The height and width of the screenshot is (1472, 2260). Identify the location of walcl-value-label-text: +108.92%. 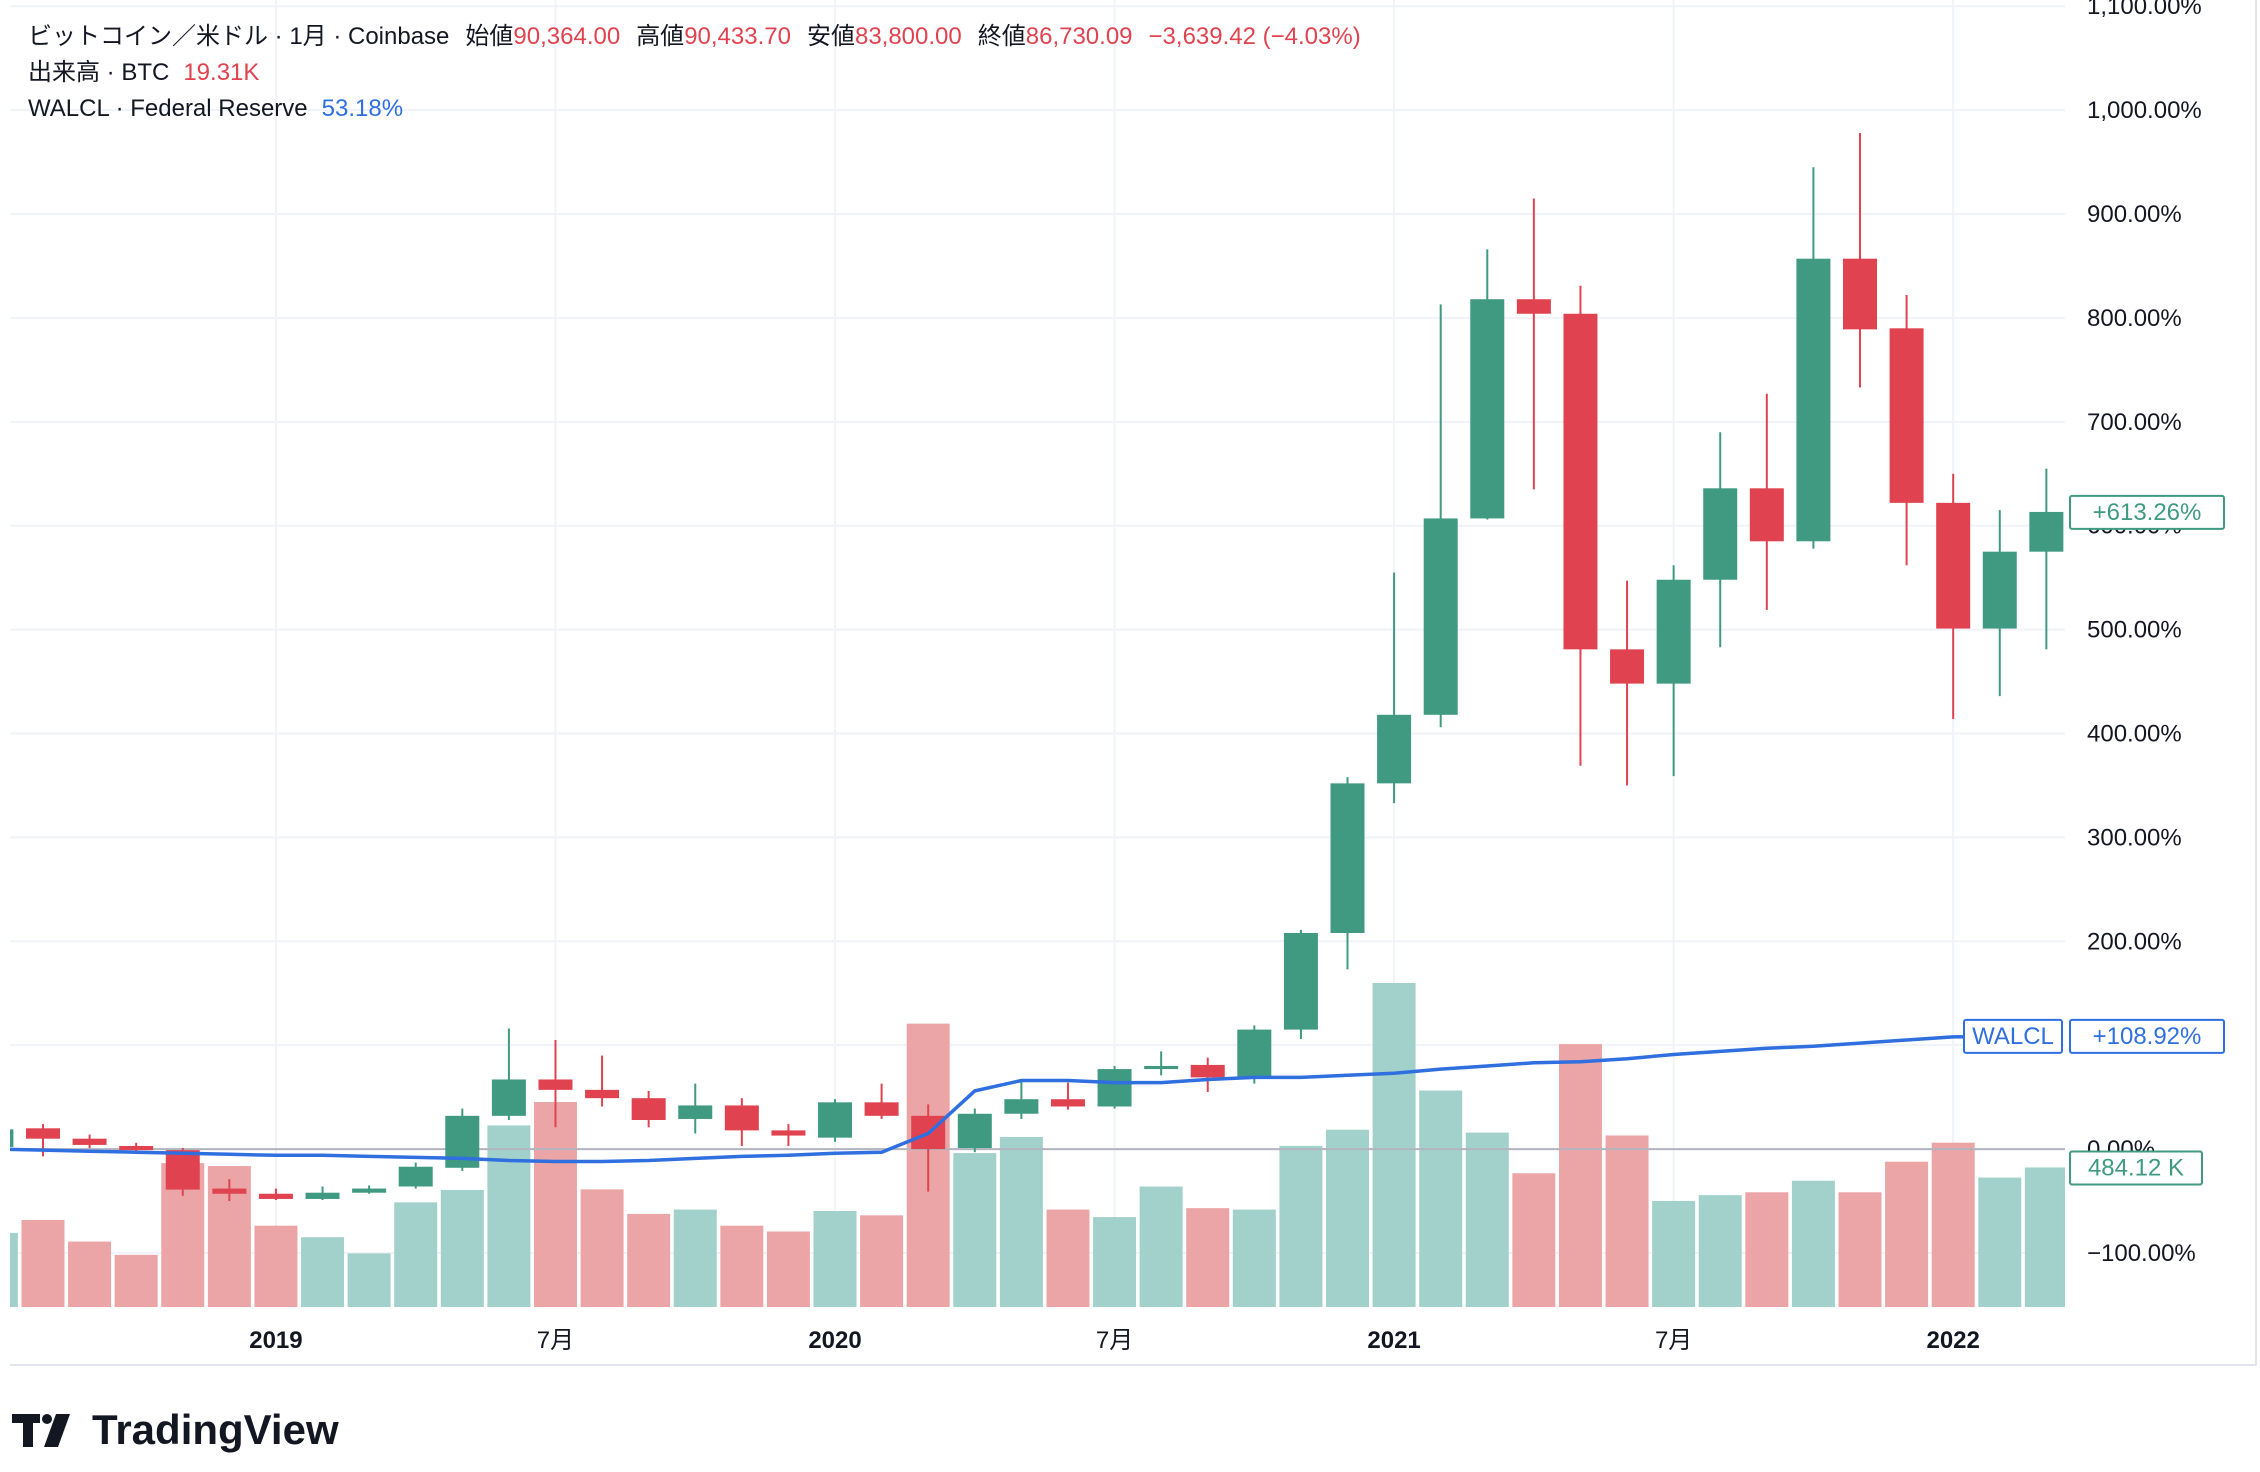
(2147, 1036).